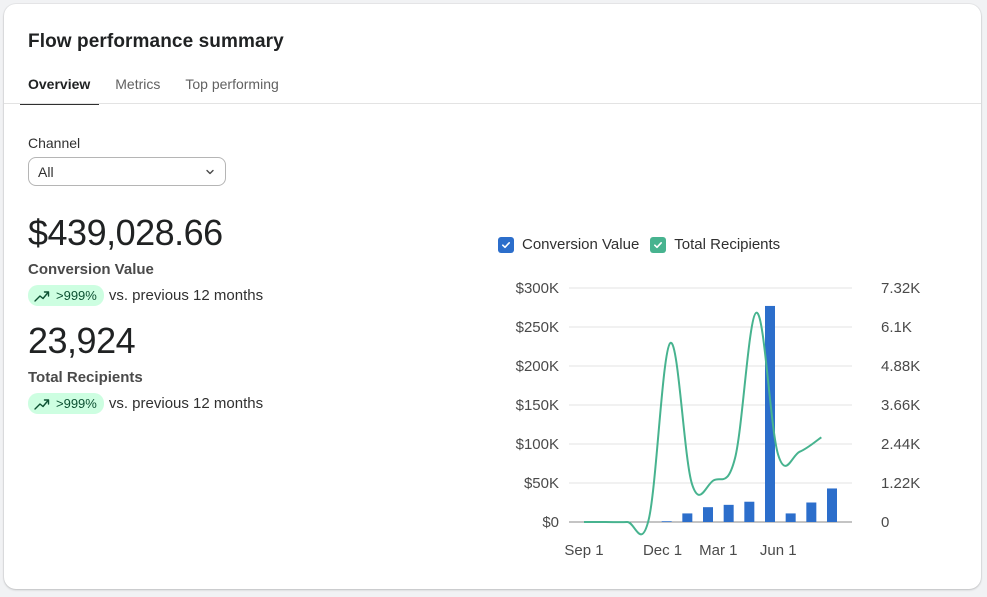  I want to click on y-left-tick-label: $150K, so click(537, 405).